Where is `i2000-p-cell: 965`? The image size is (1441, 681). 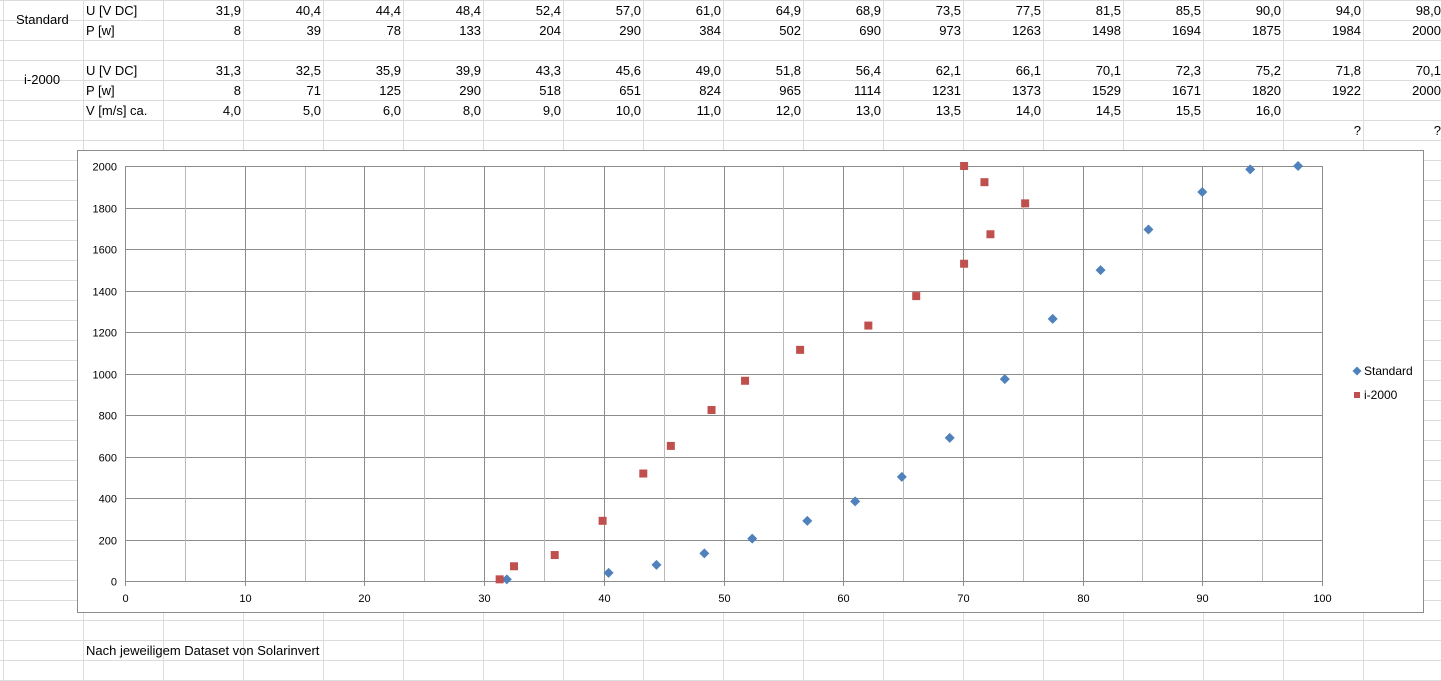
i2000-p-cell: 965 is located at coordinates (790, 90).